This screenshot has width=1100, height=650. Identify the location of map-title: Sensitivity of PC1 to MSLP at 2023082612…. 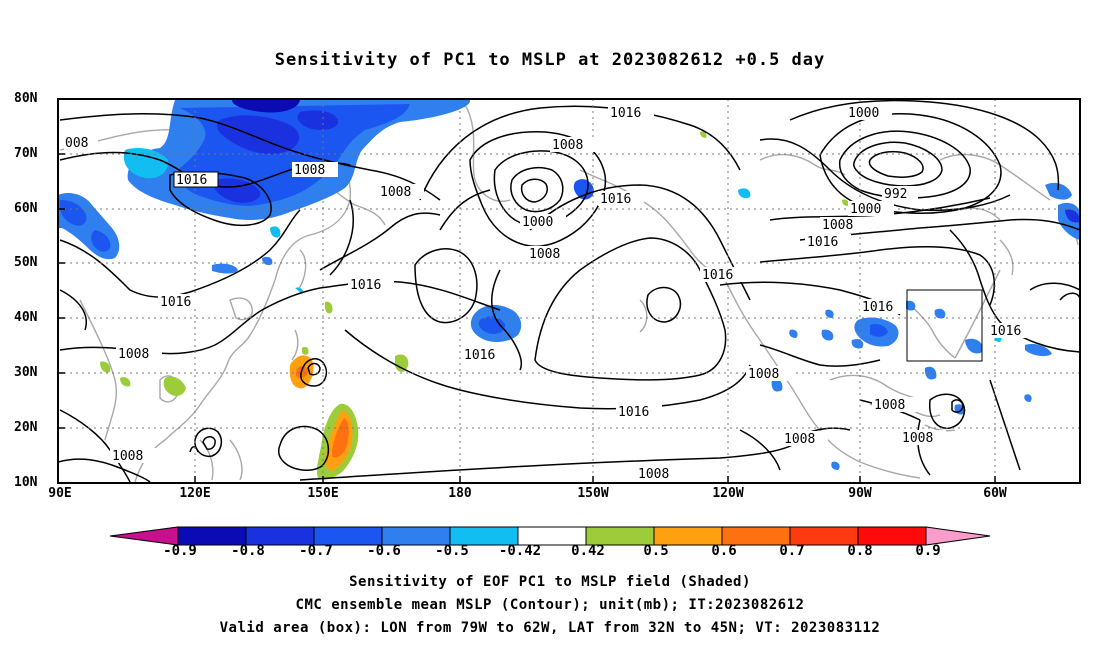
(550, 60).